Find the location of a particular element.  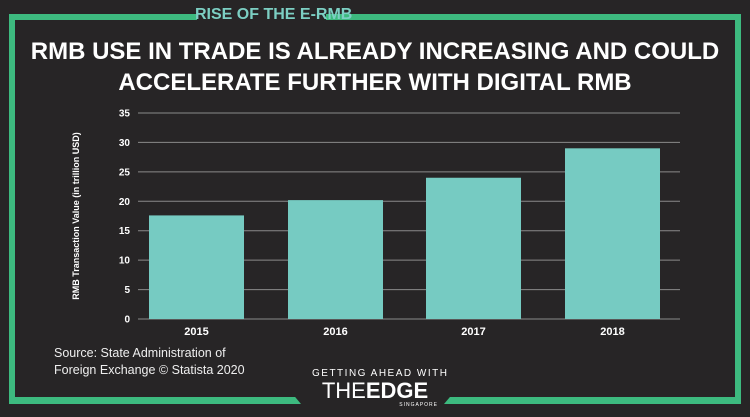

x-tick-label: 2018 is located at coordinates (612, 332).